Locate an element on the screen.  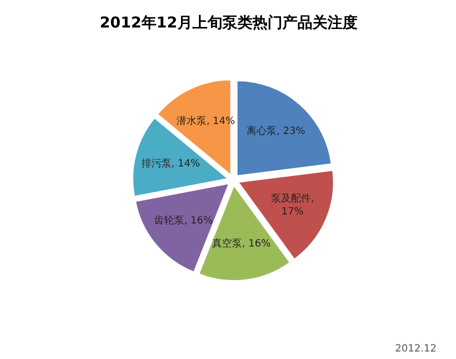
slice-label: 真空泵, 16% is located at coordinates (241, 244).